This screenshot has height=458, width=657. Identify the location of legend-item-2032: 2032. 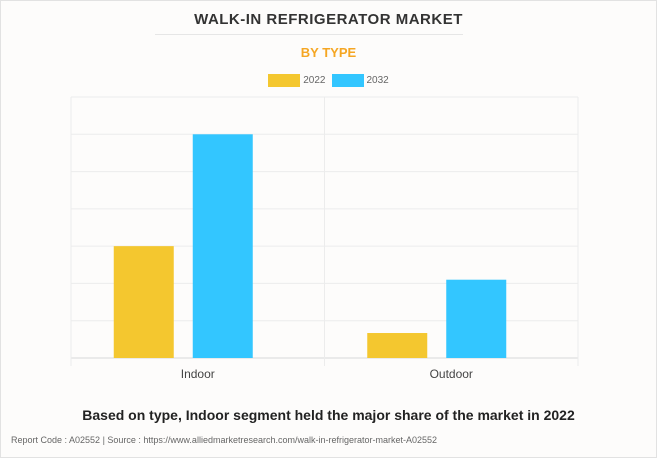
(360, 80).